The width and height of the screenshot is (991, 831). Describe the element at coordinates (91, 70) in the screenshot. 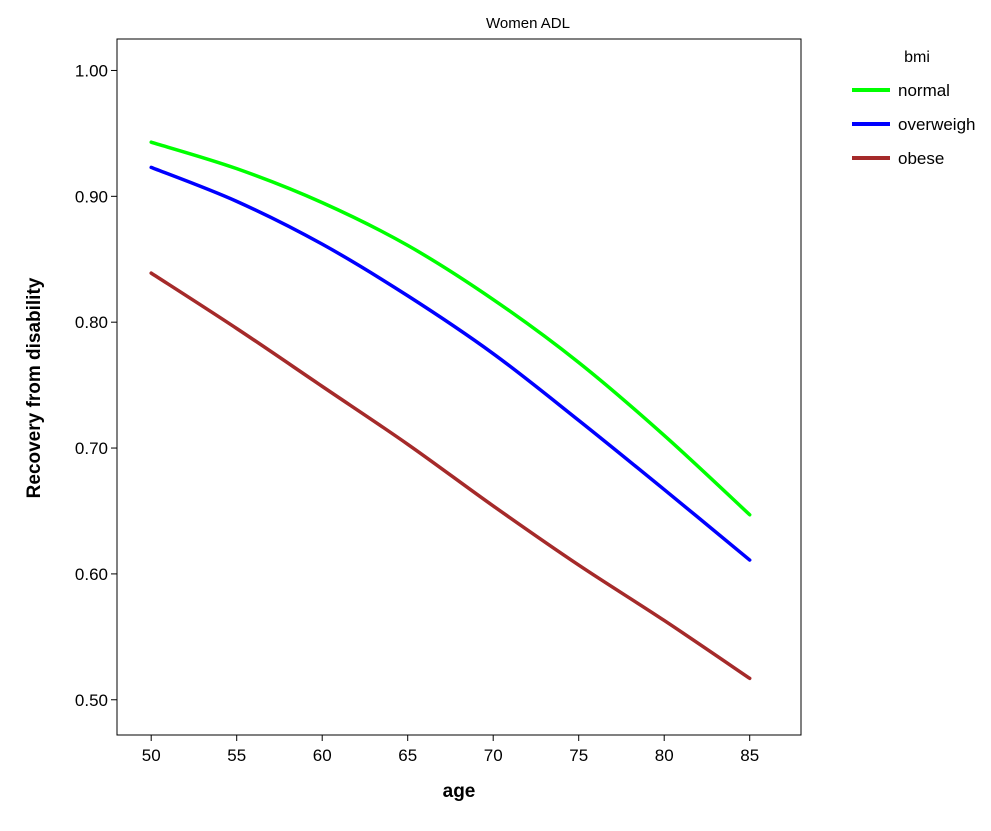

I see `y-tick-label: 1.00` at that location.